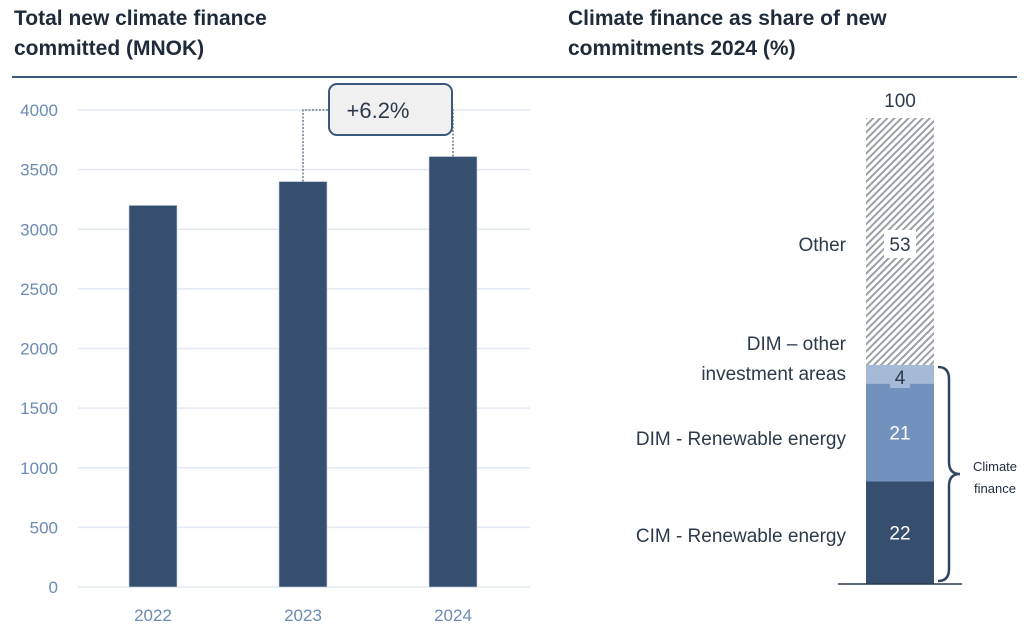  What do you see at coordinates (109, 48) in the screenshot?
I see `left-title-line2: committed (MNOK)` at bounding box center [109, 48].